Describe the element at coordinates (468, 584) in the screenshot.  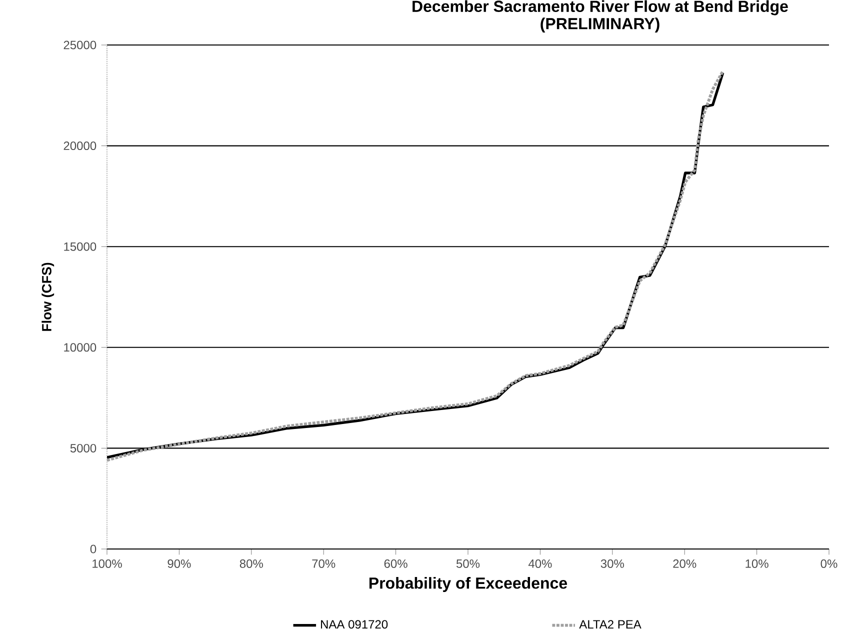
I see `x-axis-title: Probability of Exceedence` at that location.